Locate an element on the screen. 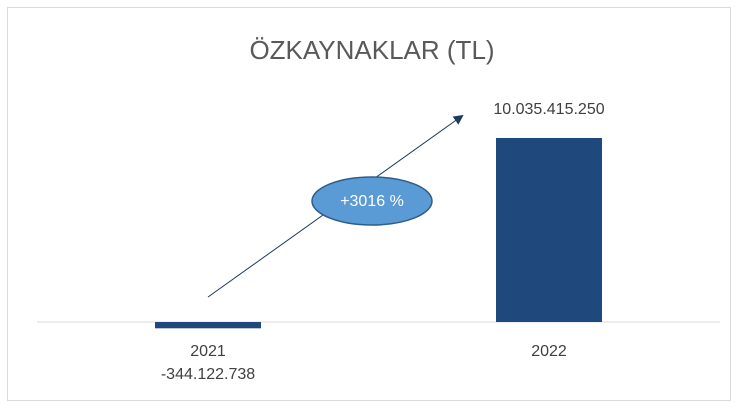  annotation: +3016 % is located at coordinates (372, 201).